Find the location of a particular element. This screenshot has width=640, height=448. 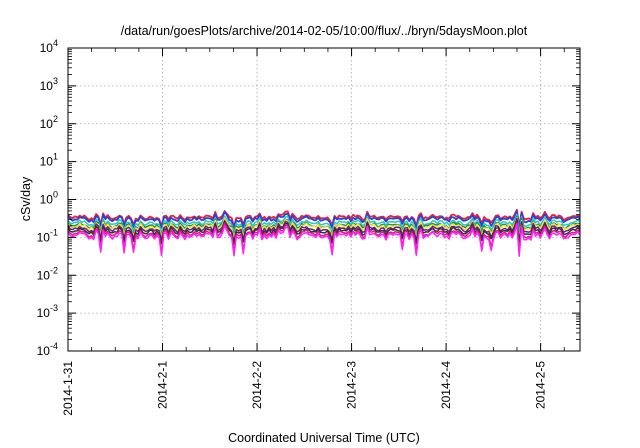

y-tick-label: 10¹ is located at coordinates (49, 160).